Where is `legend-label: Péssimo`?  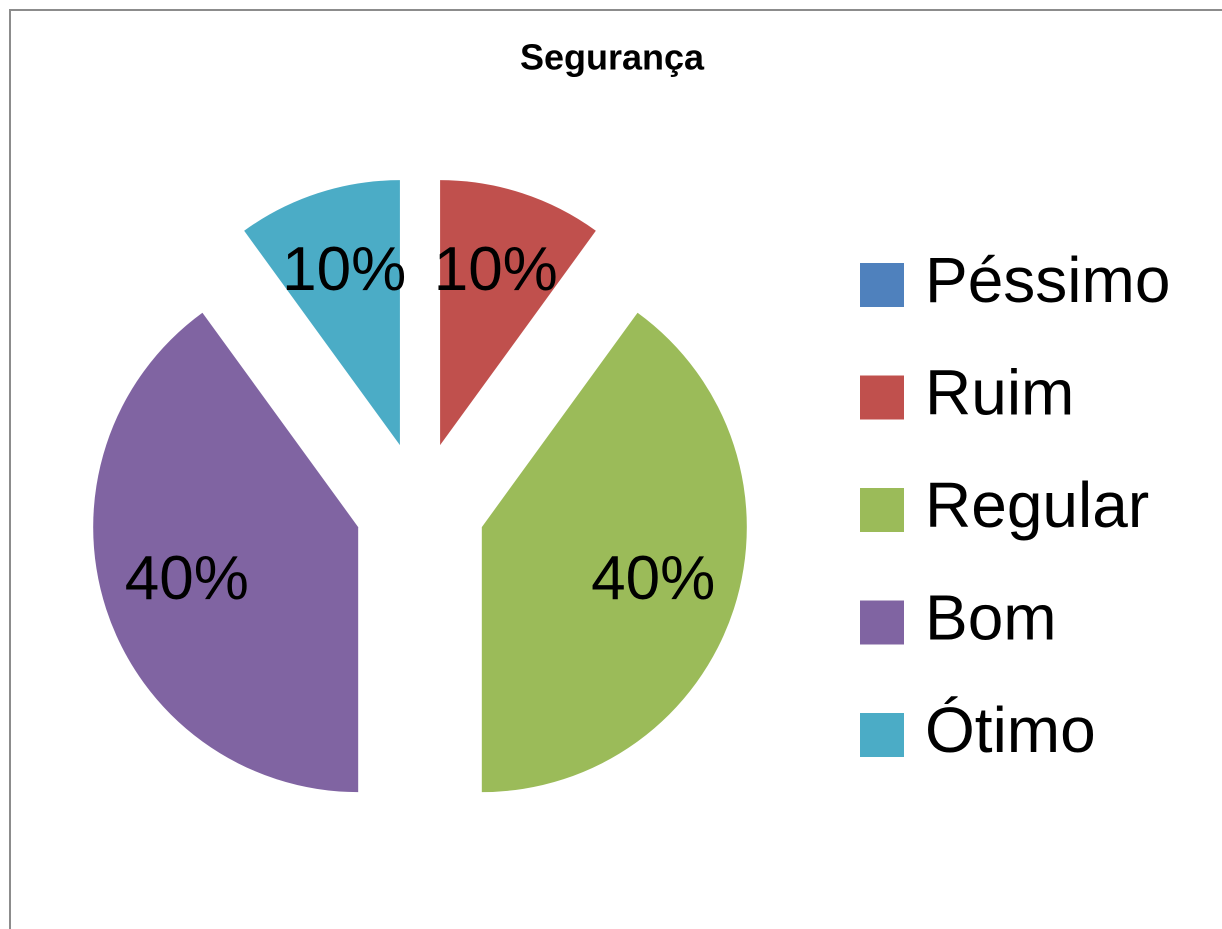
legend-label: Péssimo is located at coordinates (1047, 280).